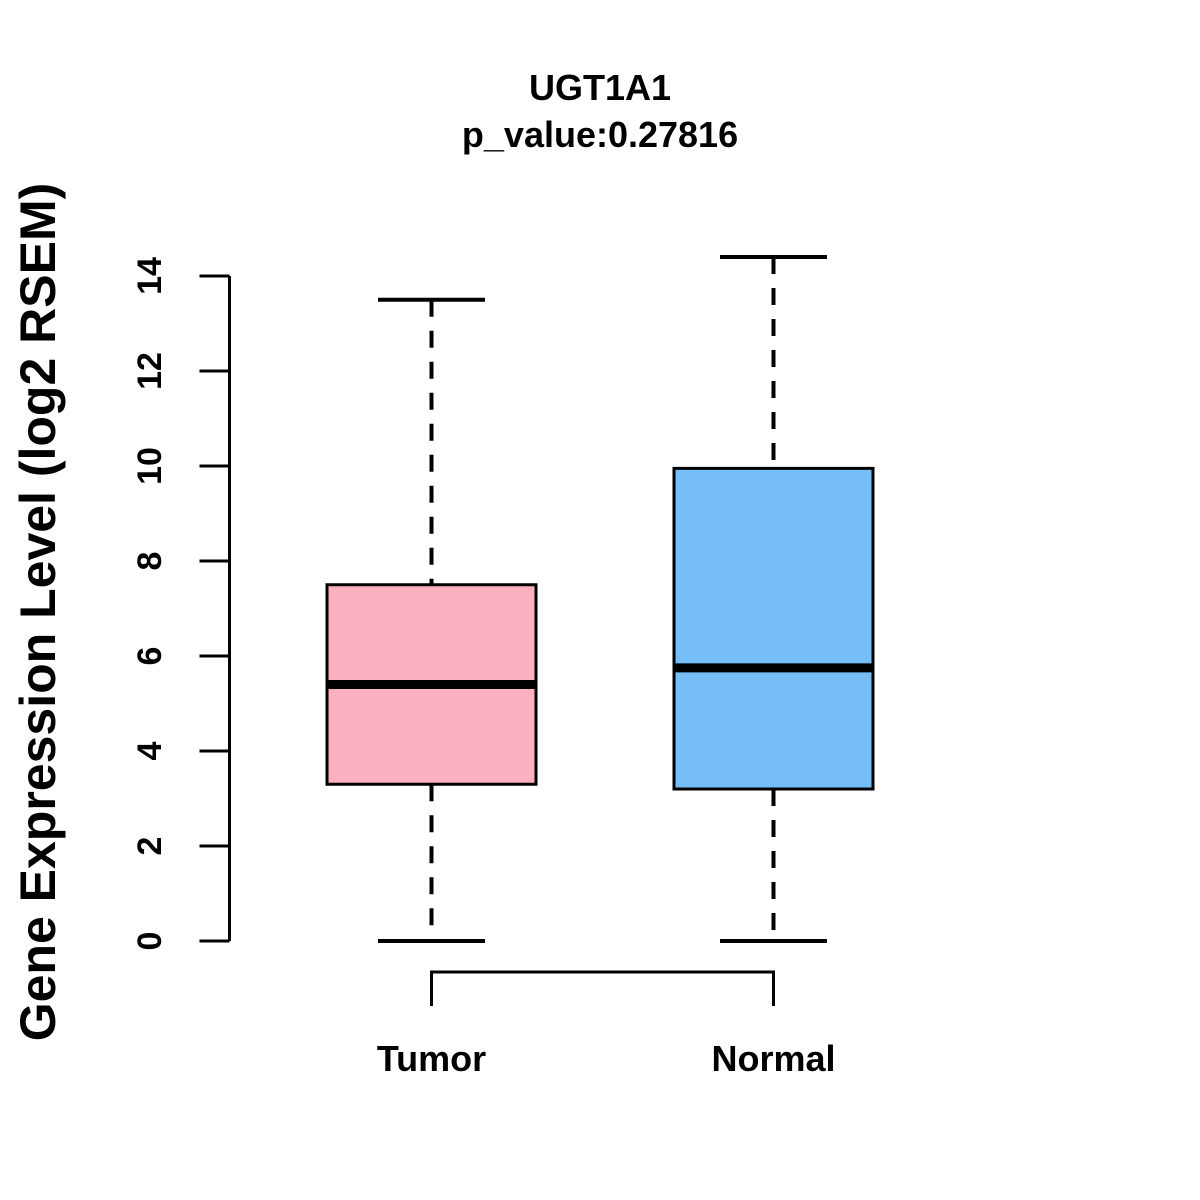 The height and width of the screenshot is (1200, 1200). Describe the element at coordinates (150, 276) in the screenshot. I see `y-axis-tick-label: 14` at that location.